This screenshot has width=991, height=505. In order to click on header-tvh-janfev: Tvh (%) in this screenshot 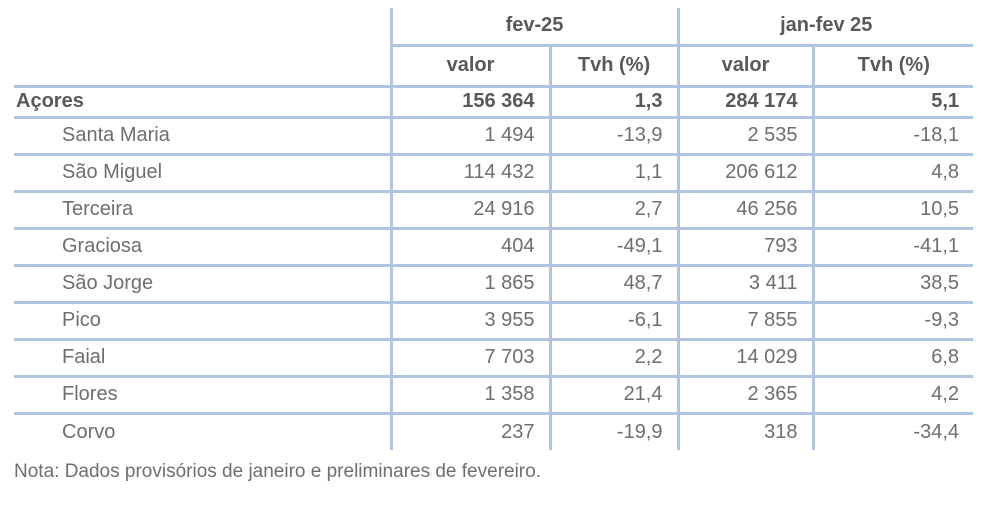, I will do `click(893, 66)`.